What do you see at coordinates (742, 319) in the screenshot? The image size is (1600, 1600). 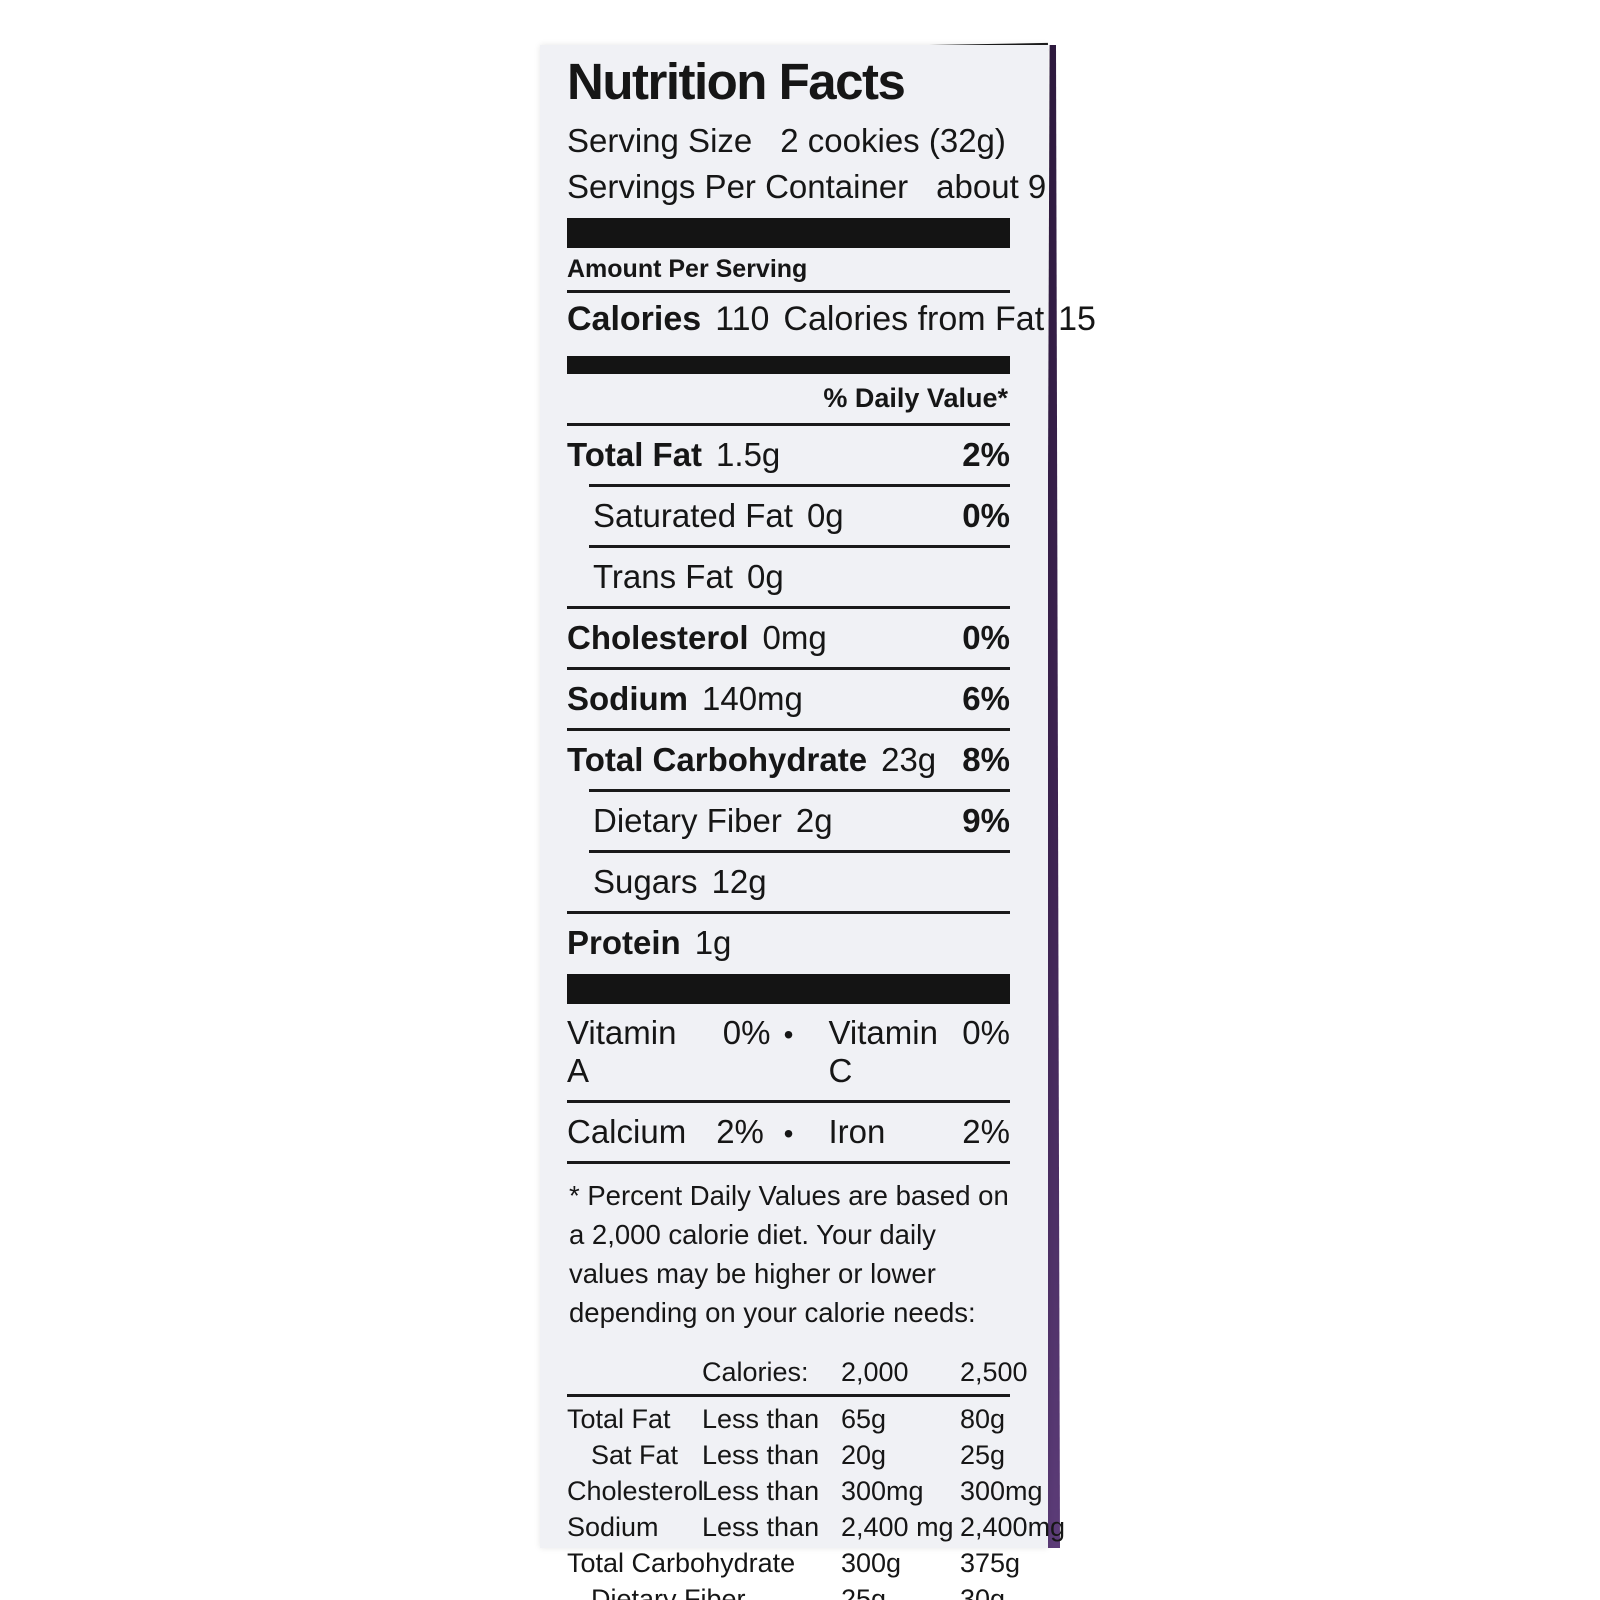 I see `calories-value: 110` at bounding box center [742, 319].